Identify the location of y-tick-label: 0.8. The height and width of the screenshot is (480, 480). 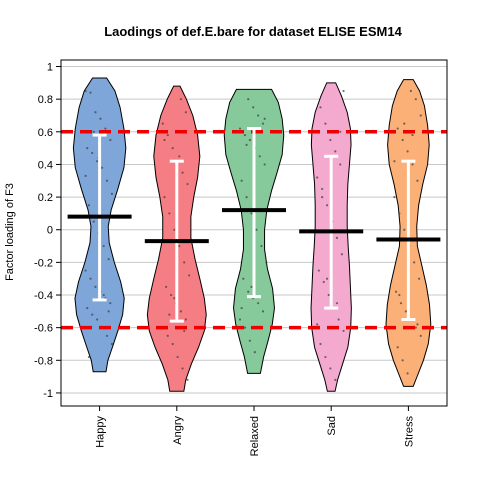
(45, 100).